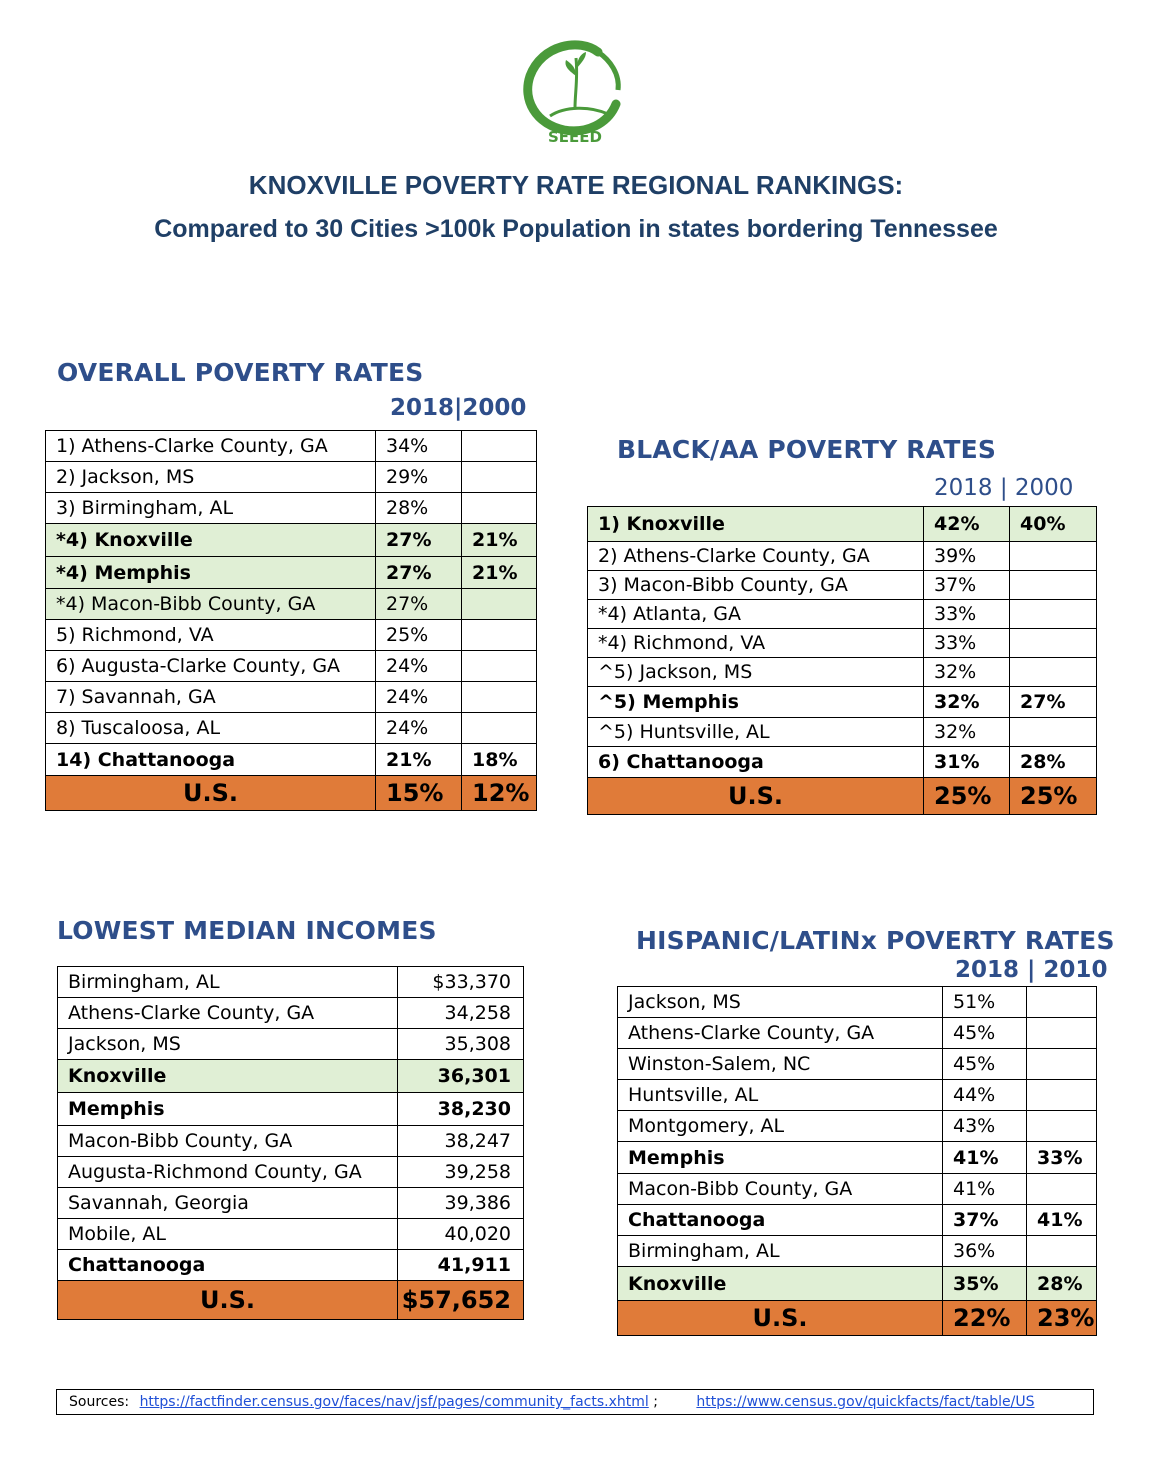 The image size is (1152, 1462). Describe the element at coordinates (857, 1064) in the screenshot. I see `table-row: Winston-Salem, NC 45%` at that location.